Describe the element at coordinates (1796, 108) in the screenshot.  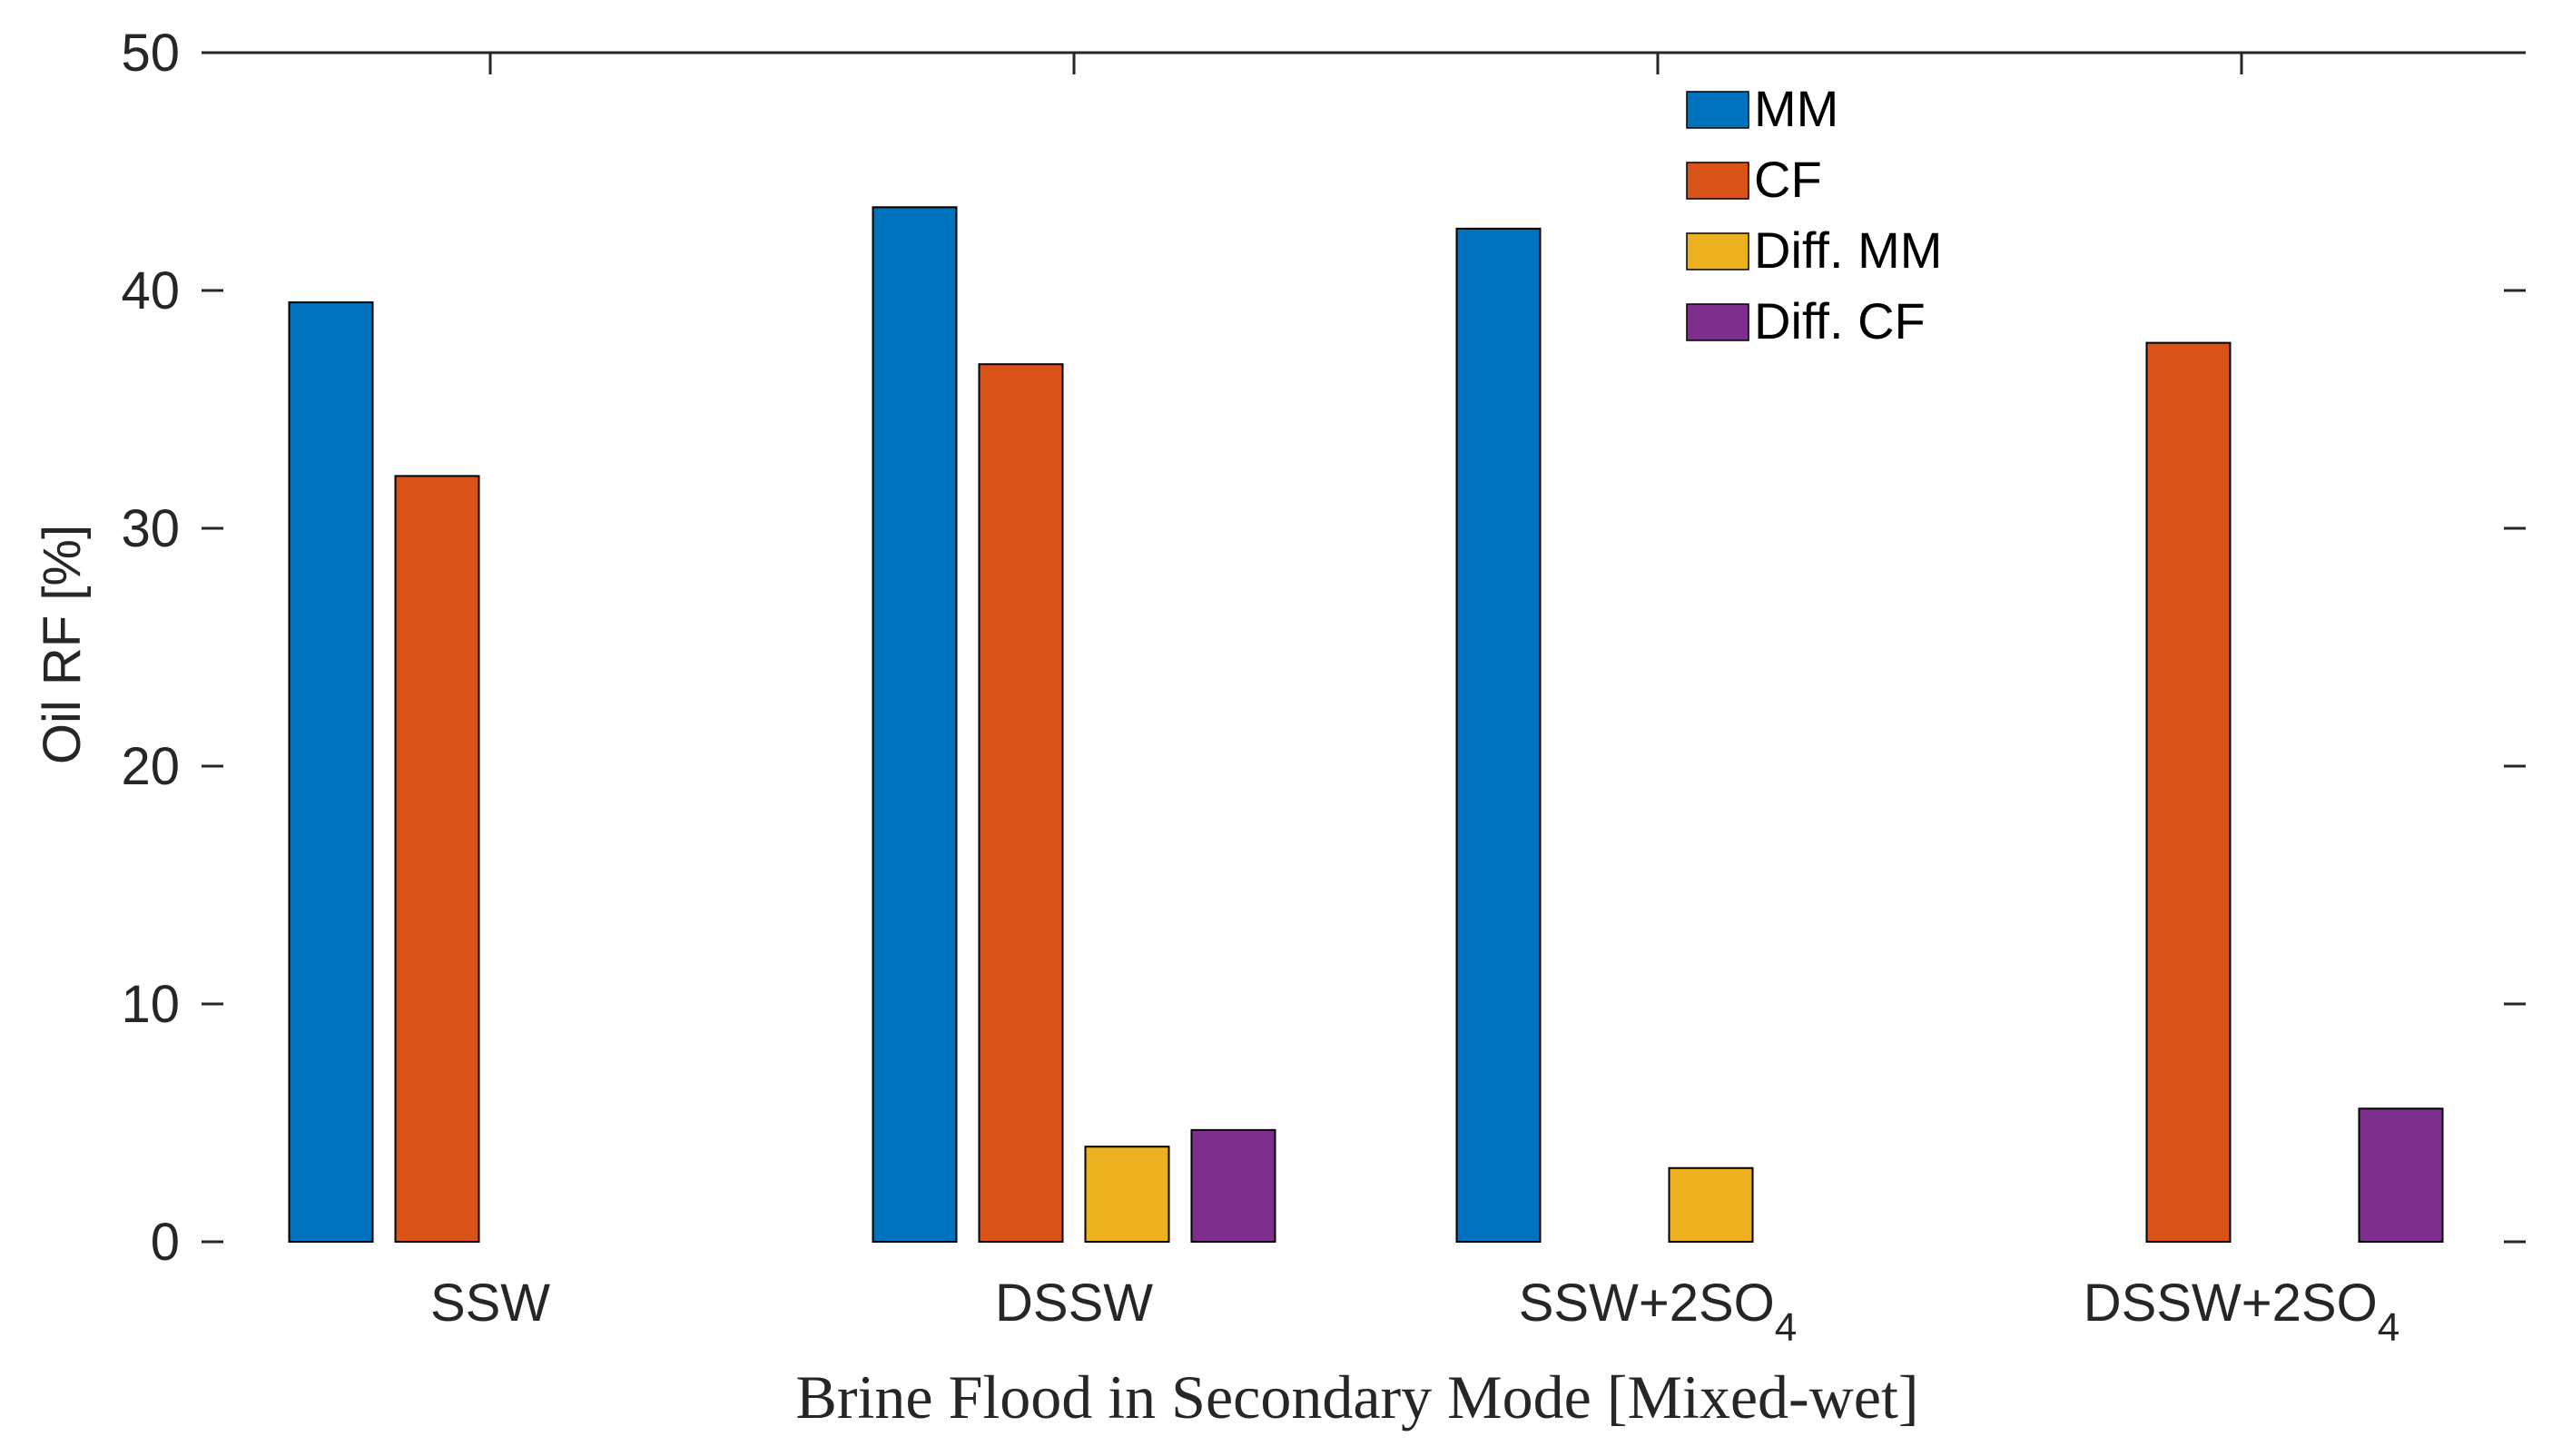
I see `legend-label: MM` at that location.